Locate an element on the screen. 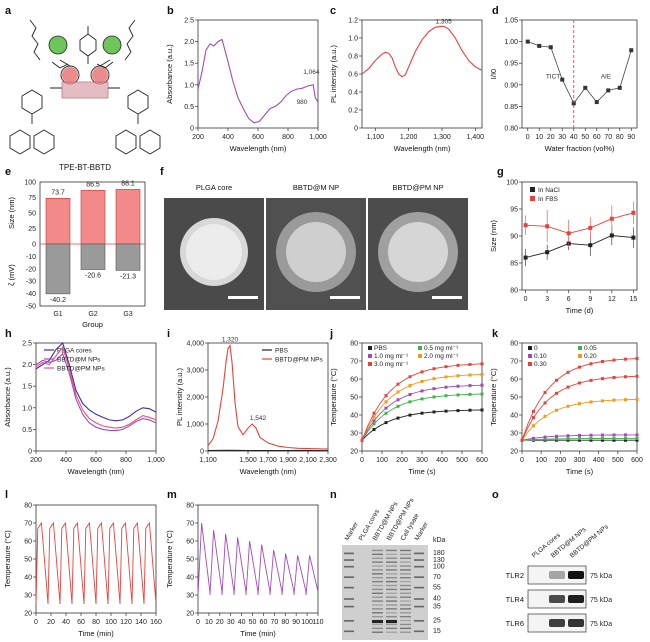 The width and height of the screenshot is (650, 642). green-ring-left is located at coordinates (58, 45).